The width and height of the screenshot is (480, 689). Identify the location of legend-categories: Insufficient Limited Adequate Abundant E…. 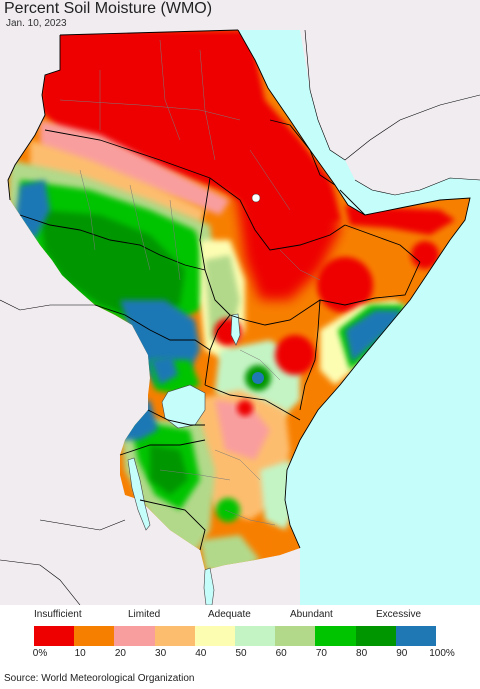
(240, 616).